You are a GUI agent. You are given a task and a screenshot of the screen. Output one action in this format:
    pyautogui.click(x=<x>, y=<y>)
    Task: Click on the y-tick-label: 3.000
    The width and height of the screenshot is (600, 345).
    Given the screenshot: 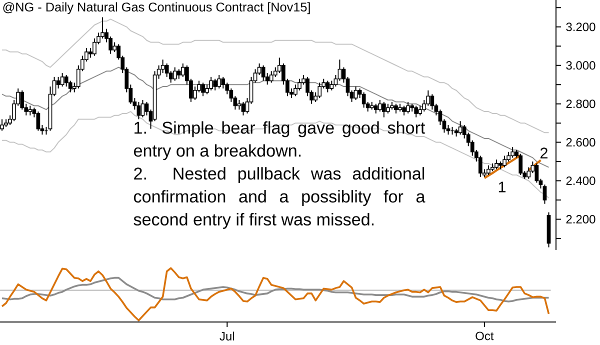 What is the action you would take?
    pyautogui.click(x=581, y=65)
    